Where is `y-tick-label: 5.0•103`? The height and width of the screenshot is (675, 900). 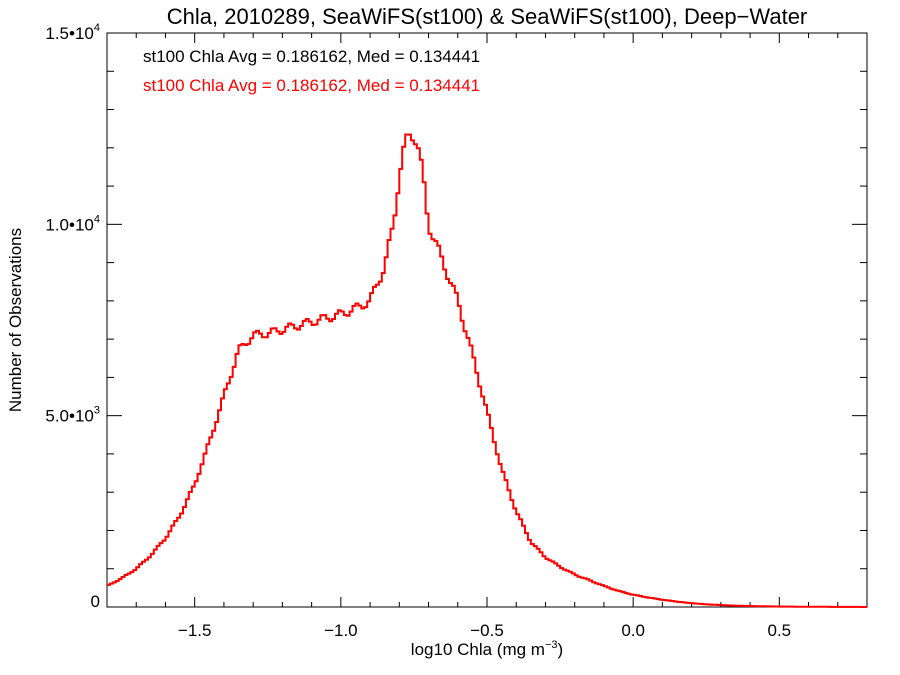 y-tick-label: 5.0•103 is located at coordinates (72, 415).